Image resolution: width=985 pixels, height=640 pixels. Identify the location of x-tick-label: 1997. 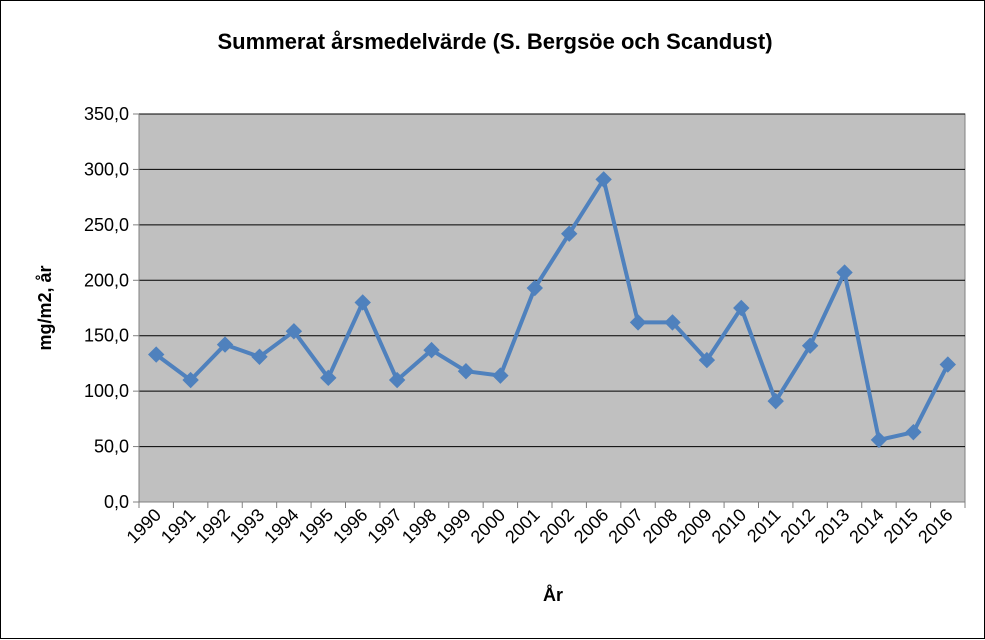
(384, 526).